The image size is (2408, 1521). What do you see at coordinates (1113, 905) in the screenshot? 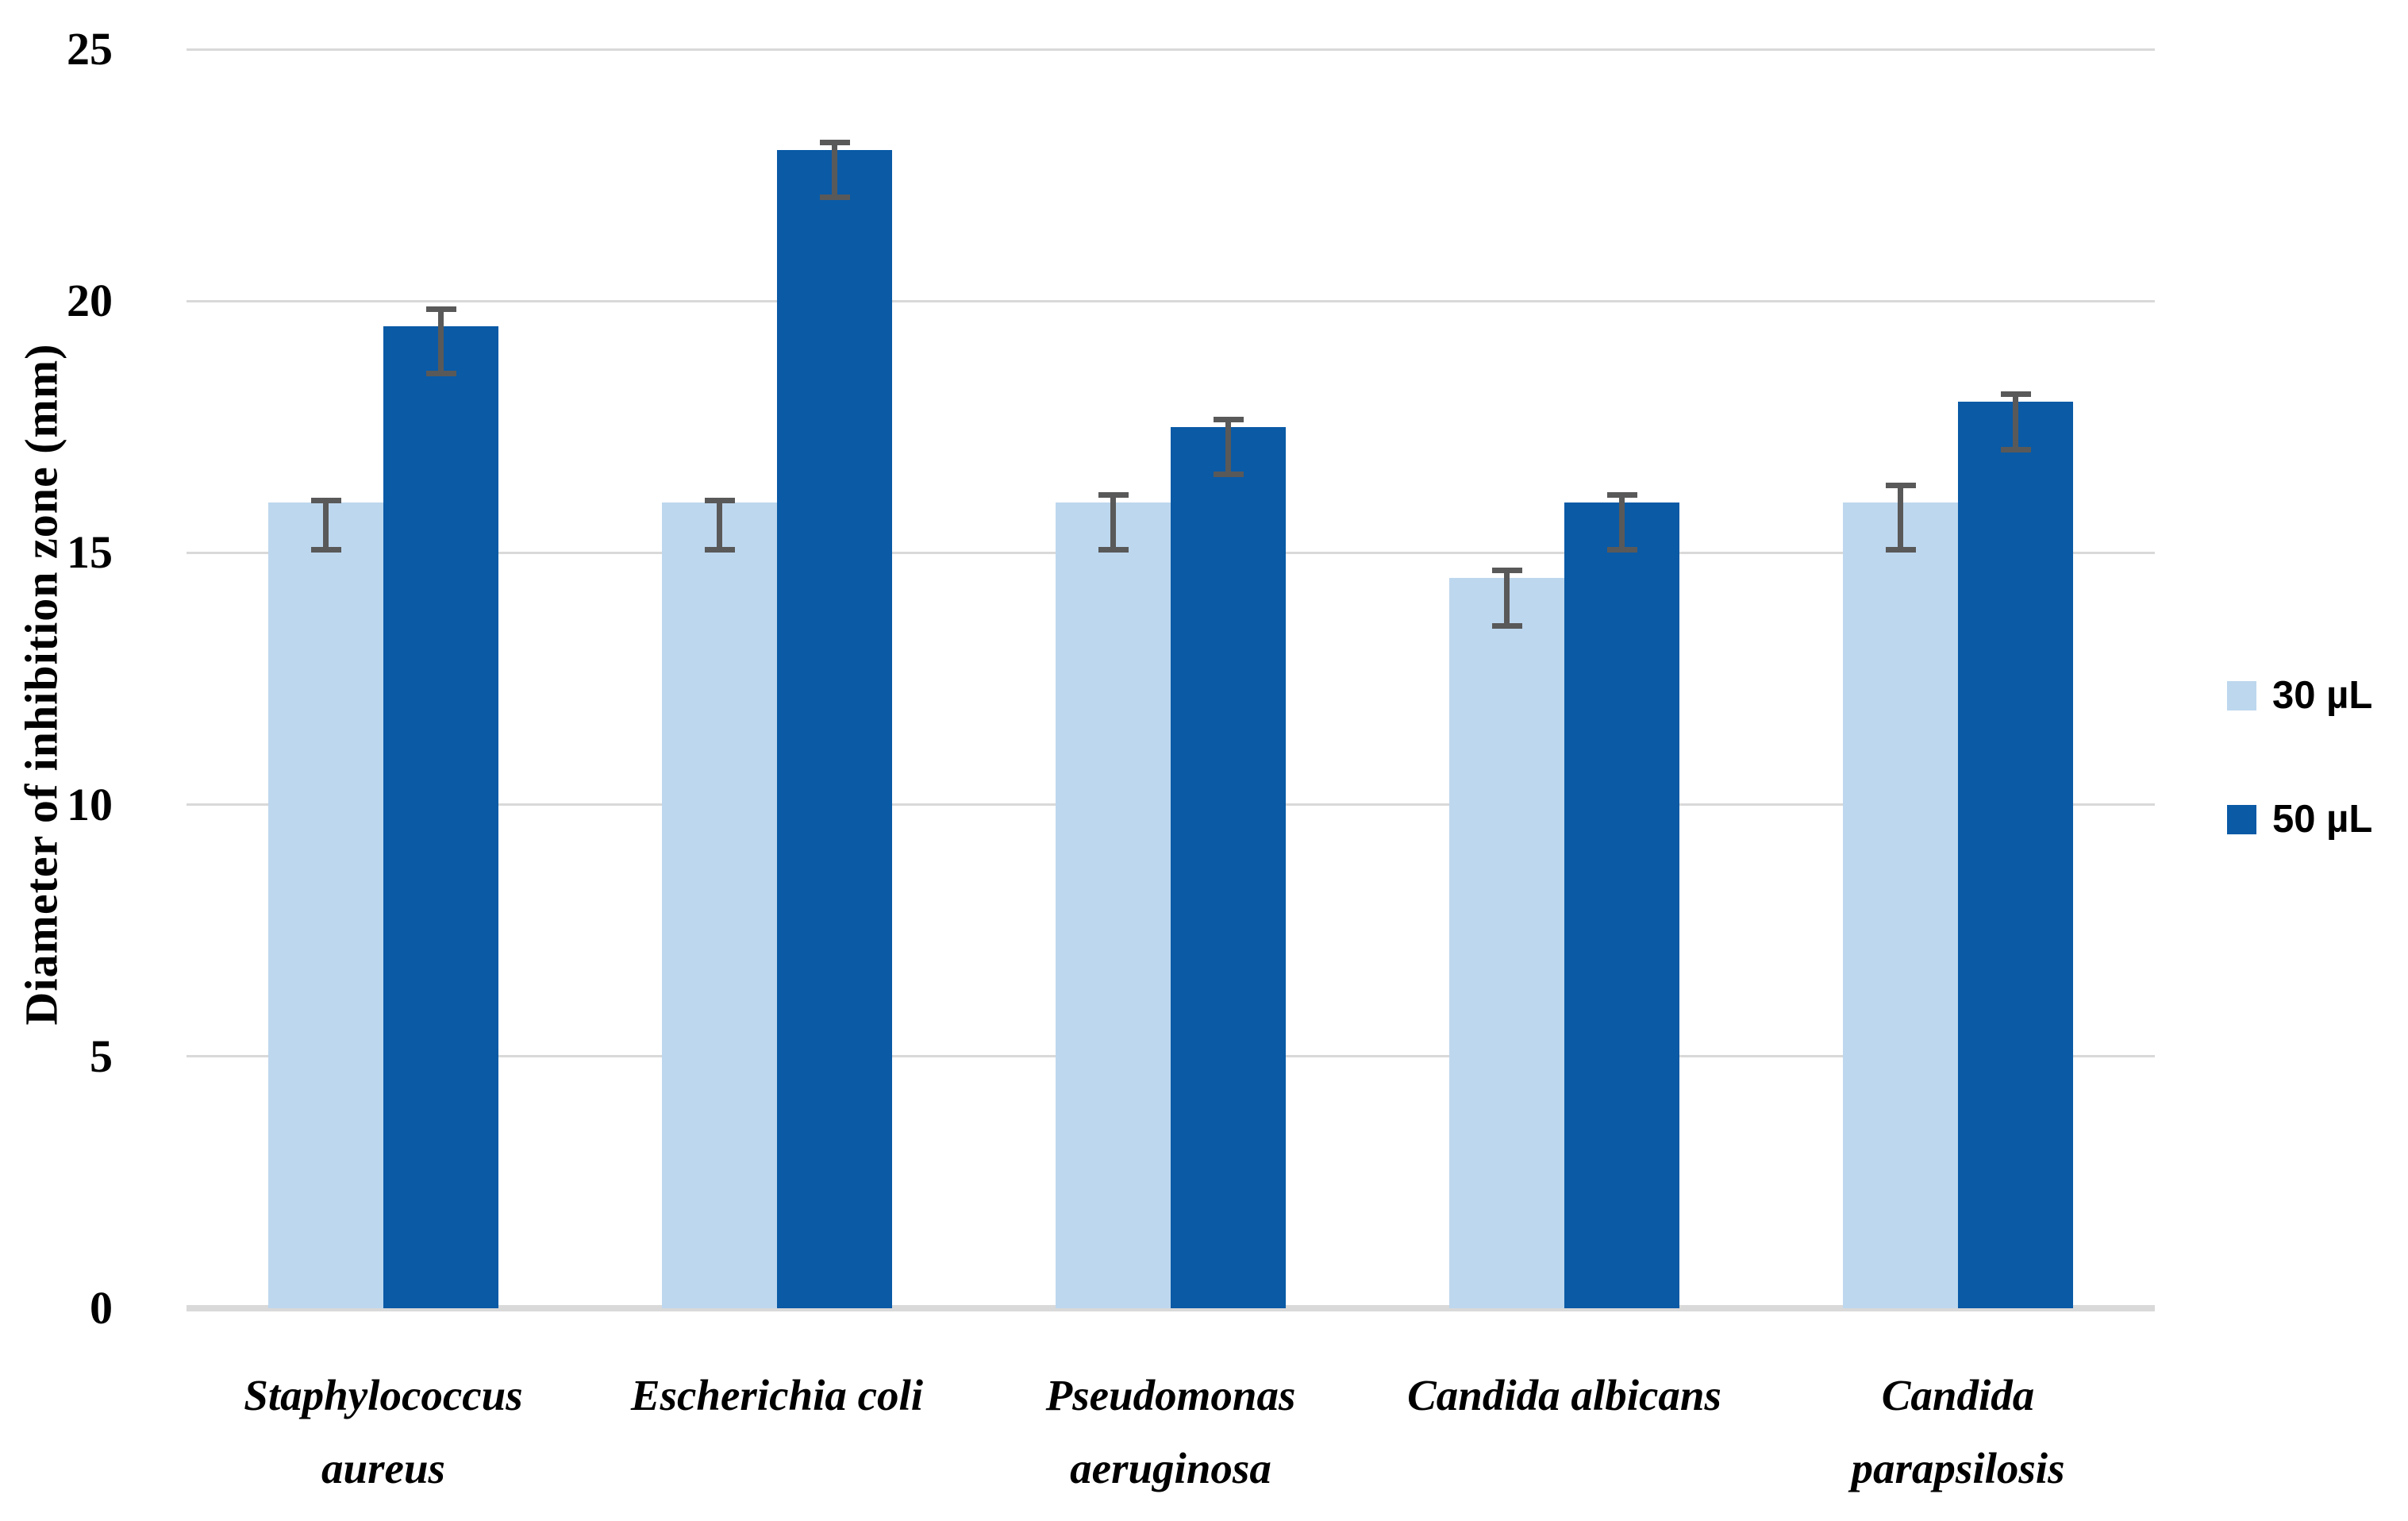
I see `bar-30µL-2` at bounding box center [1113, 905].